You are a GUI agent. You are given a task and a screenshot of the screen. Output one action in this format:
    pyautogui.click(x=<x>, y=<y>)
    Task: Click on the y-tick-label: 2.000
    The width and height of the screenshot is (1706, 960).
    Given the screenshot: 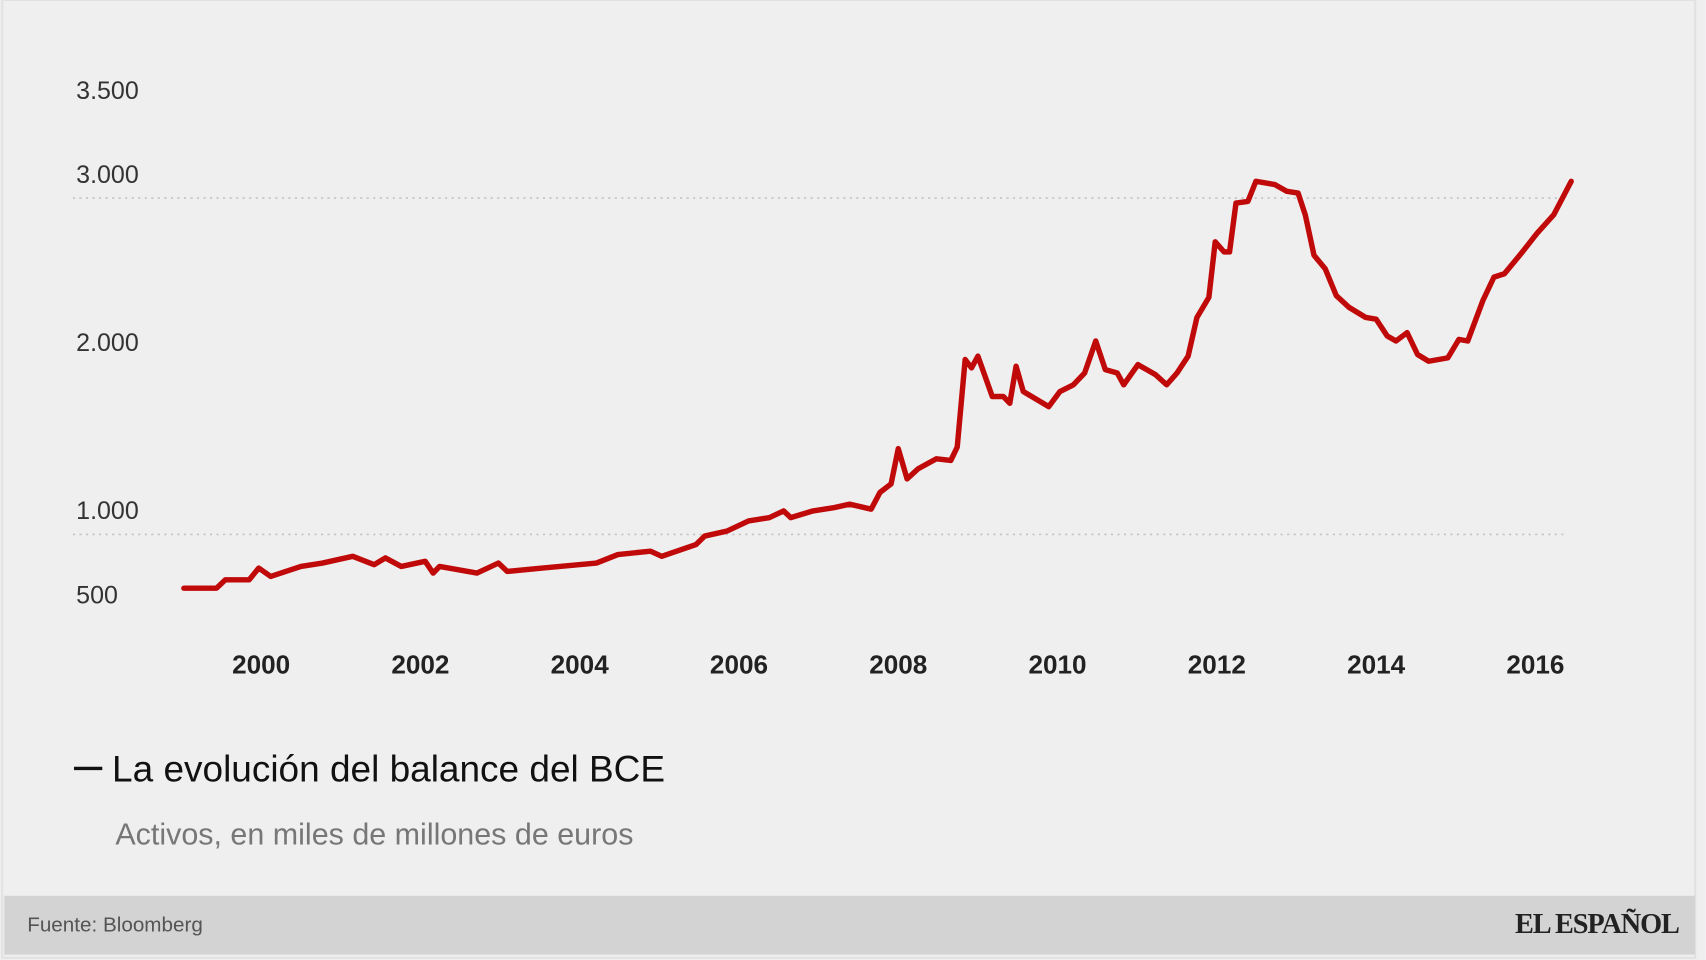 What is the action you would take?
    pyautogui.click(x=107, y=343)
    